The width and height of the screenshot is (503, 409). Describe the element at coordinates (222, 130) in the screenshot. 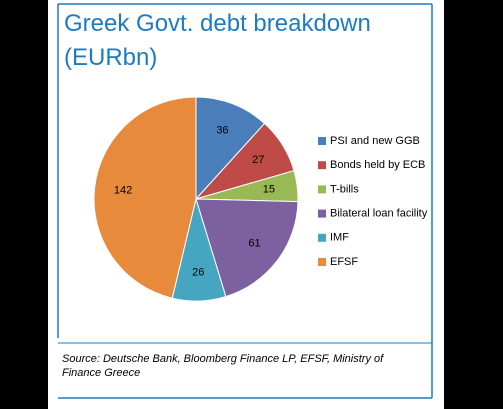

I see `data-label: 36` at that location.